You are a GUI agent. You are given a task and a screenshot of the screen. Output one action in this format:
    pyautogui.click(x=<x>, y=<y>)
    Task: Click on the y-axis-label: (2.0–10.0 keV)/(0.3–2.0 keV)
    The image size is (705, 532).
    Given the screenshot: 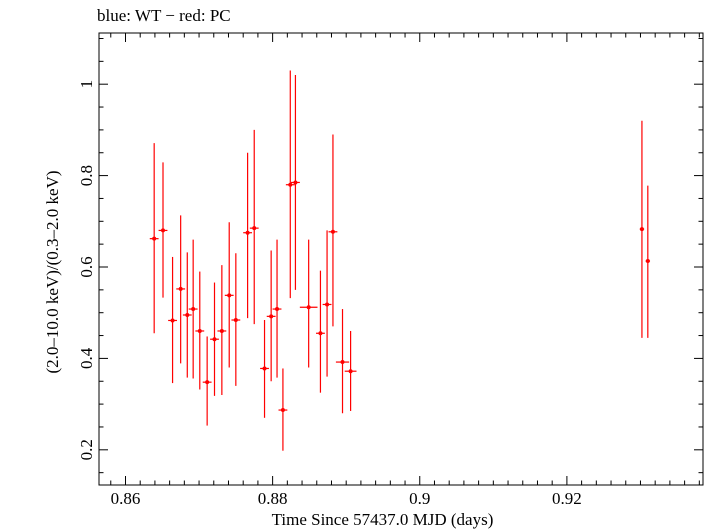 What is the action you would take?
    pyautogui.click(x=52, y=272)
    